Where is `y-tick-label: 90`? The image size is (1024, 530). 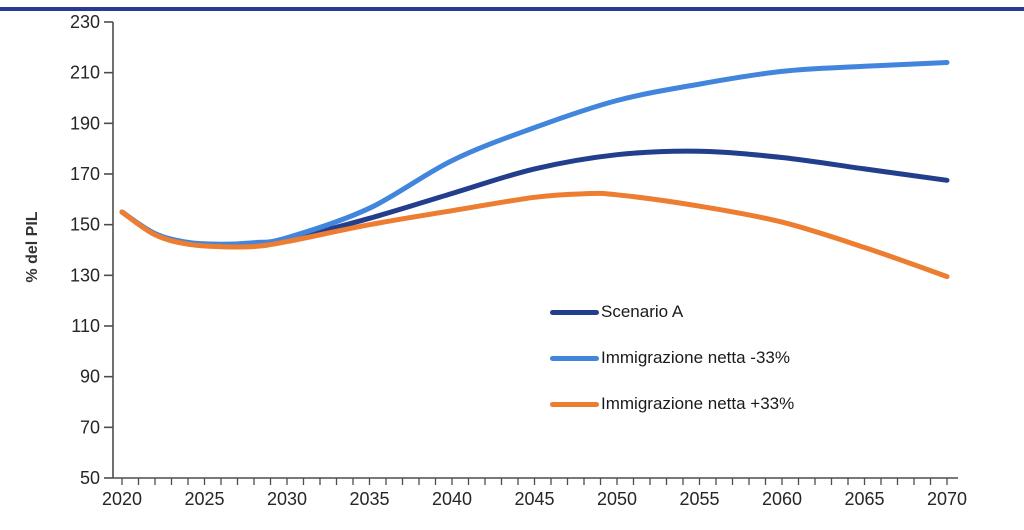
y-tick-label: 90 is located at coordinates (90, 377).